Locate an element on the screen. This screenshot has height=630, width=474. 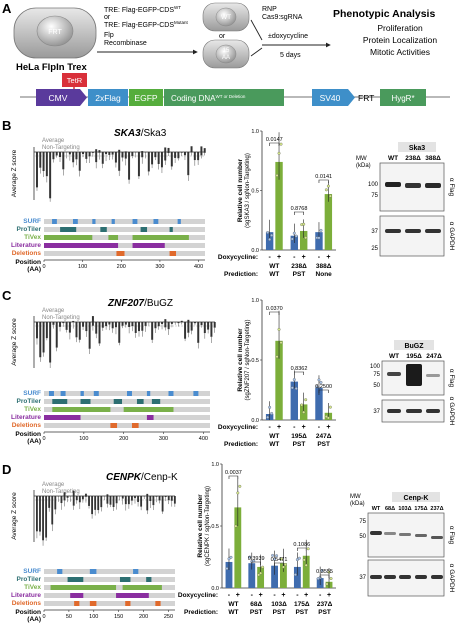
recombinase-label: Recombinase is located at coordinates (125, 43).